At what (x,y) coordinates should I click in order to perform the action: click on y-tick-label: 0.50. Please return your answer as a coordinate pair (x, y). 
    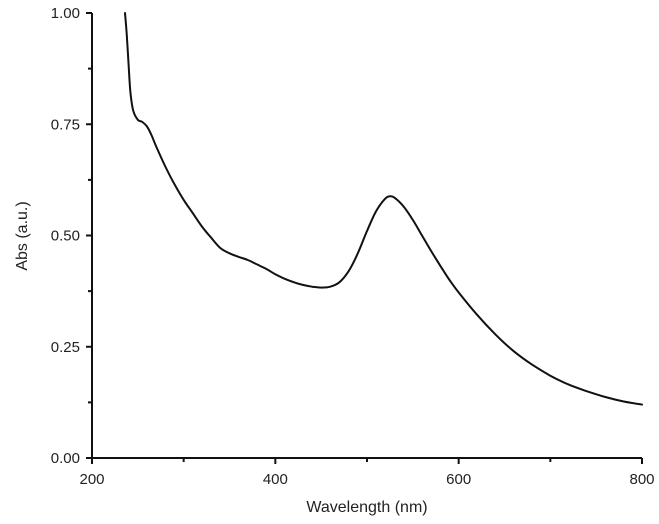
    Looking at the image, I should click on (65, 236).